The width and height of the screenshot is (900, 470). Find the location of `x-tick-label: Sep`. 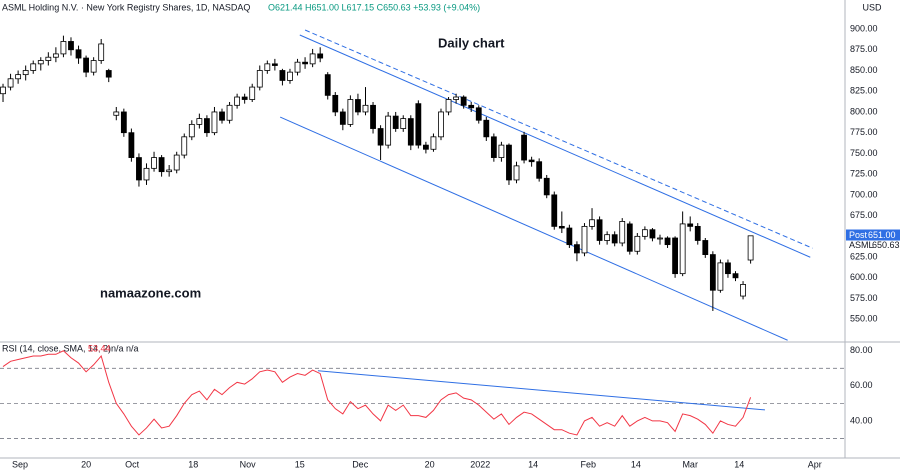

x-tick-label: Sep is located at coordinates (20, 464).